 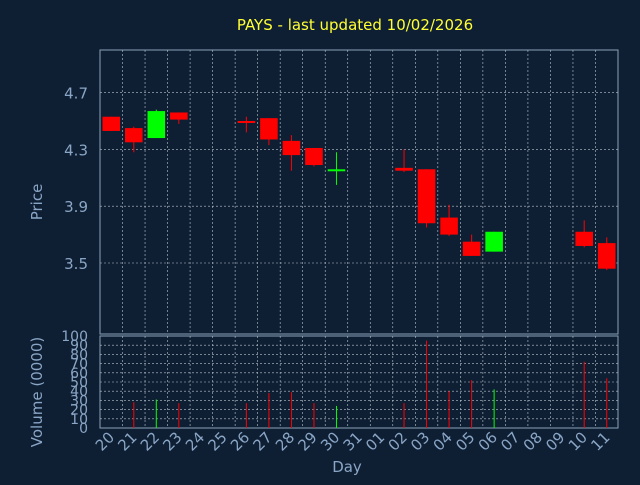 I want to click on price-tick-label: 4.7, so click(x=76, y=94).